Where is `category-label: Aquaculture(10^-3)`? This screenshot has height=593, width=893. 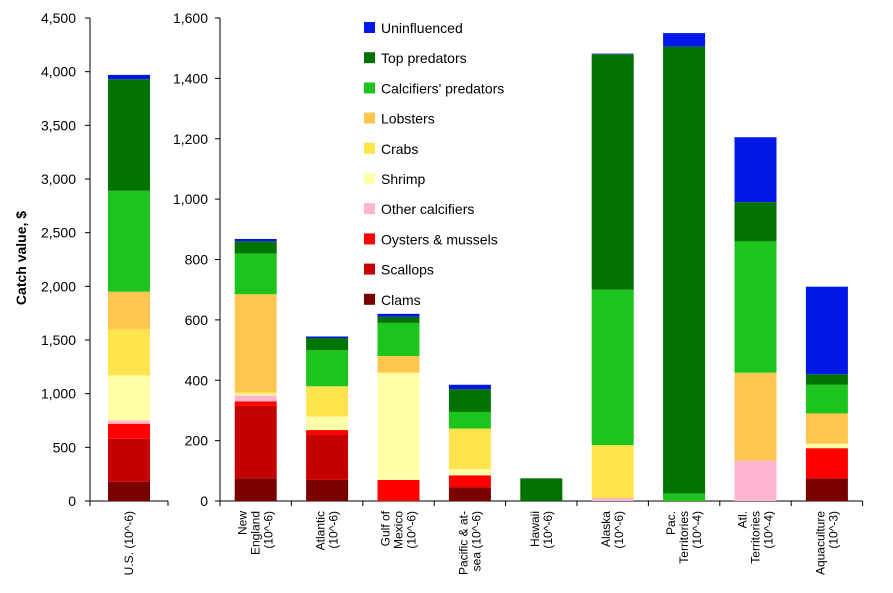
category-label: Aquaculture(10^-3) is located at coordinates (826, 543).